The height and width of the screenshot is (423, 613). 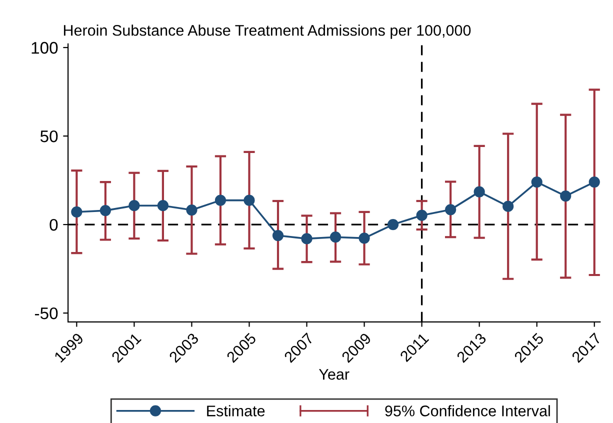 What do you see at coordinates (45, 48) in the screenshot?
I see `y-tick-label: 100` at bounding box center [45, 48].